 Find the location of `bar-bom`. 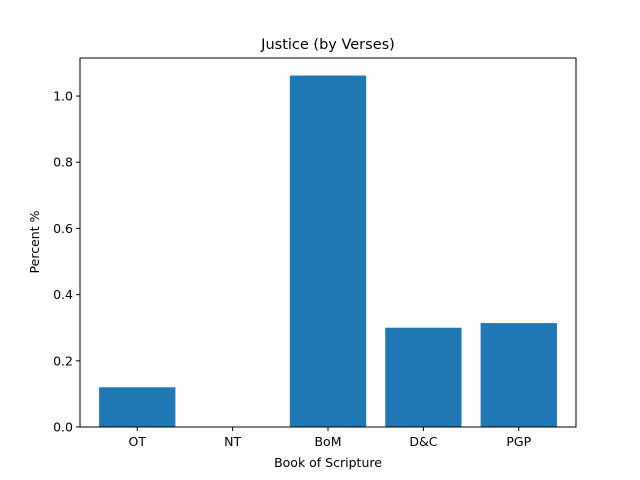

bar-bom is located at coordinates (328, 251).